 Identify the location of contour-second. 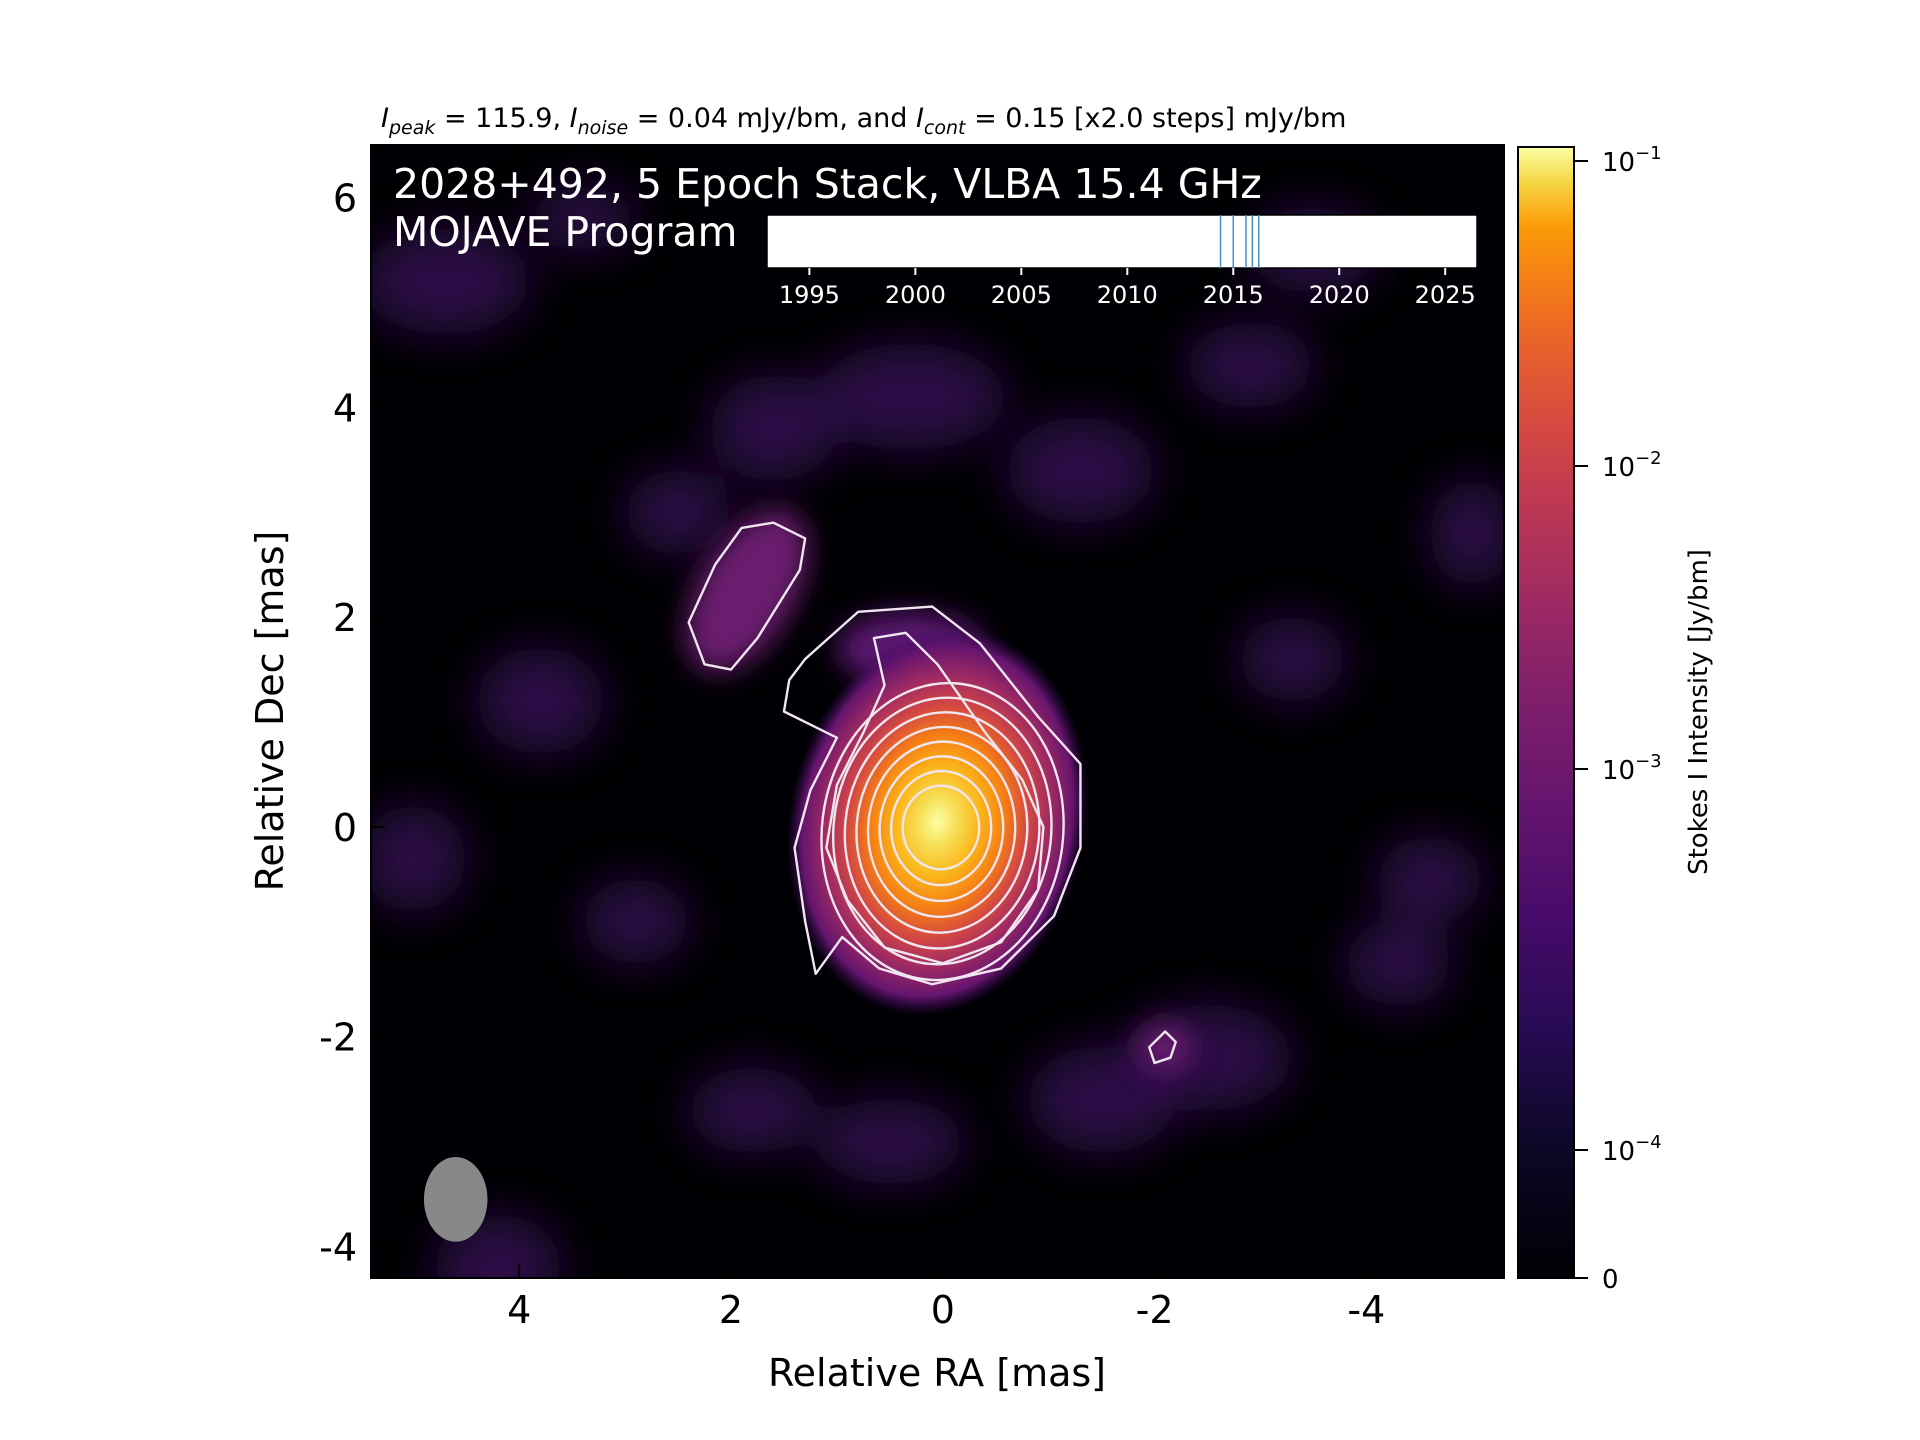
(935, 798).